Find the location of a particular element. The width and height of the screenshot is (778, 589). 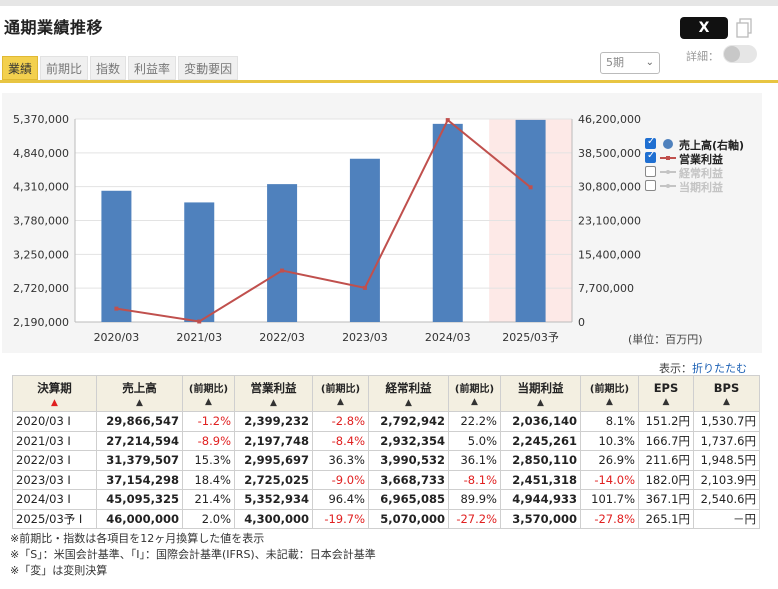

table-cell-period: 2023/03 I is located at coordinates (54, 479).